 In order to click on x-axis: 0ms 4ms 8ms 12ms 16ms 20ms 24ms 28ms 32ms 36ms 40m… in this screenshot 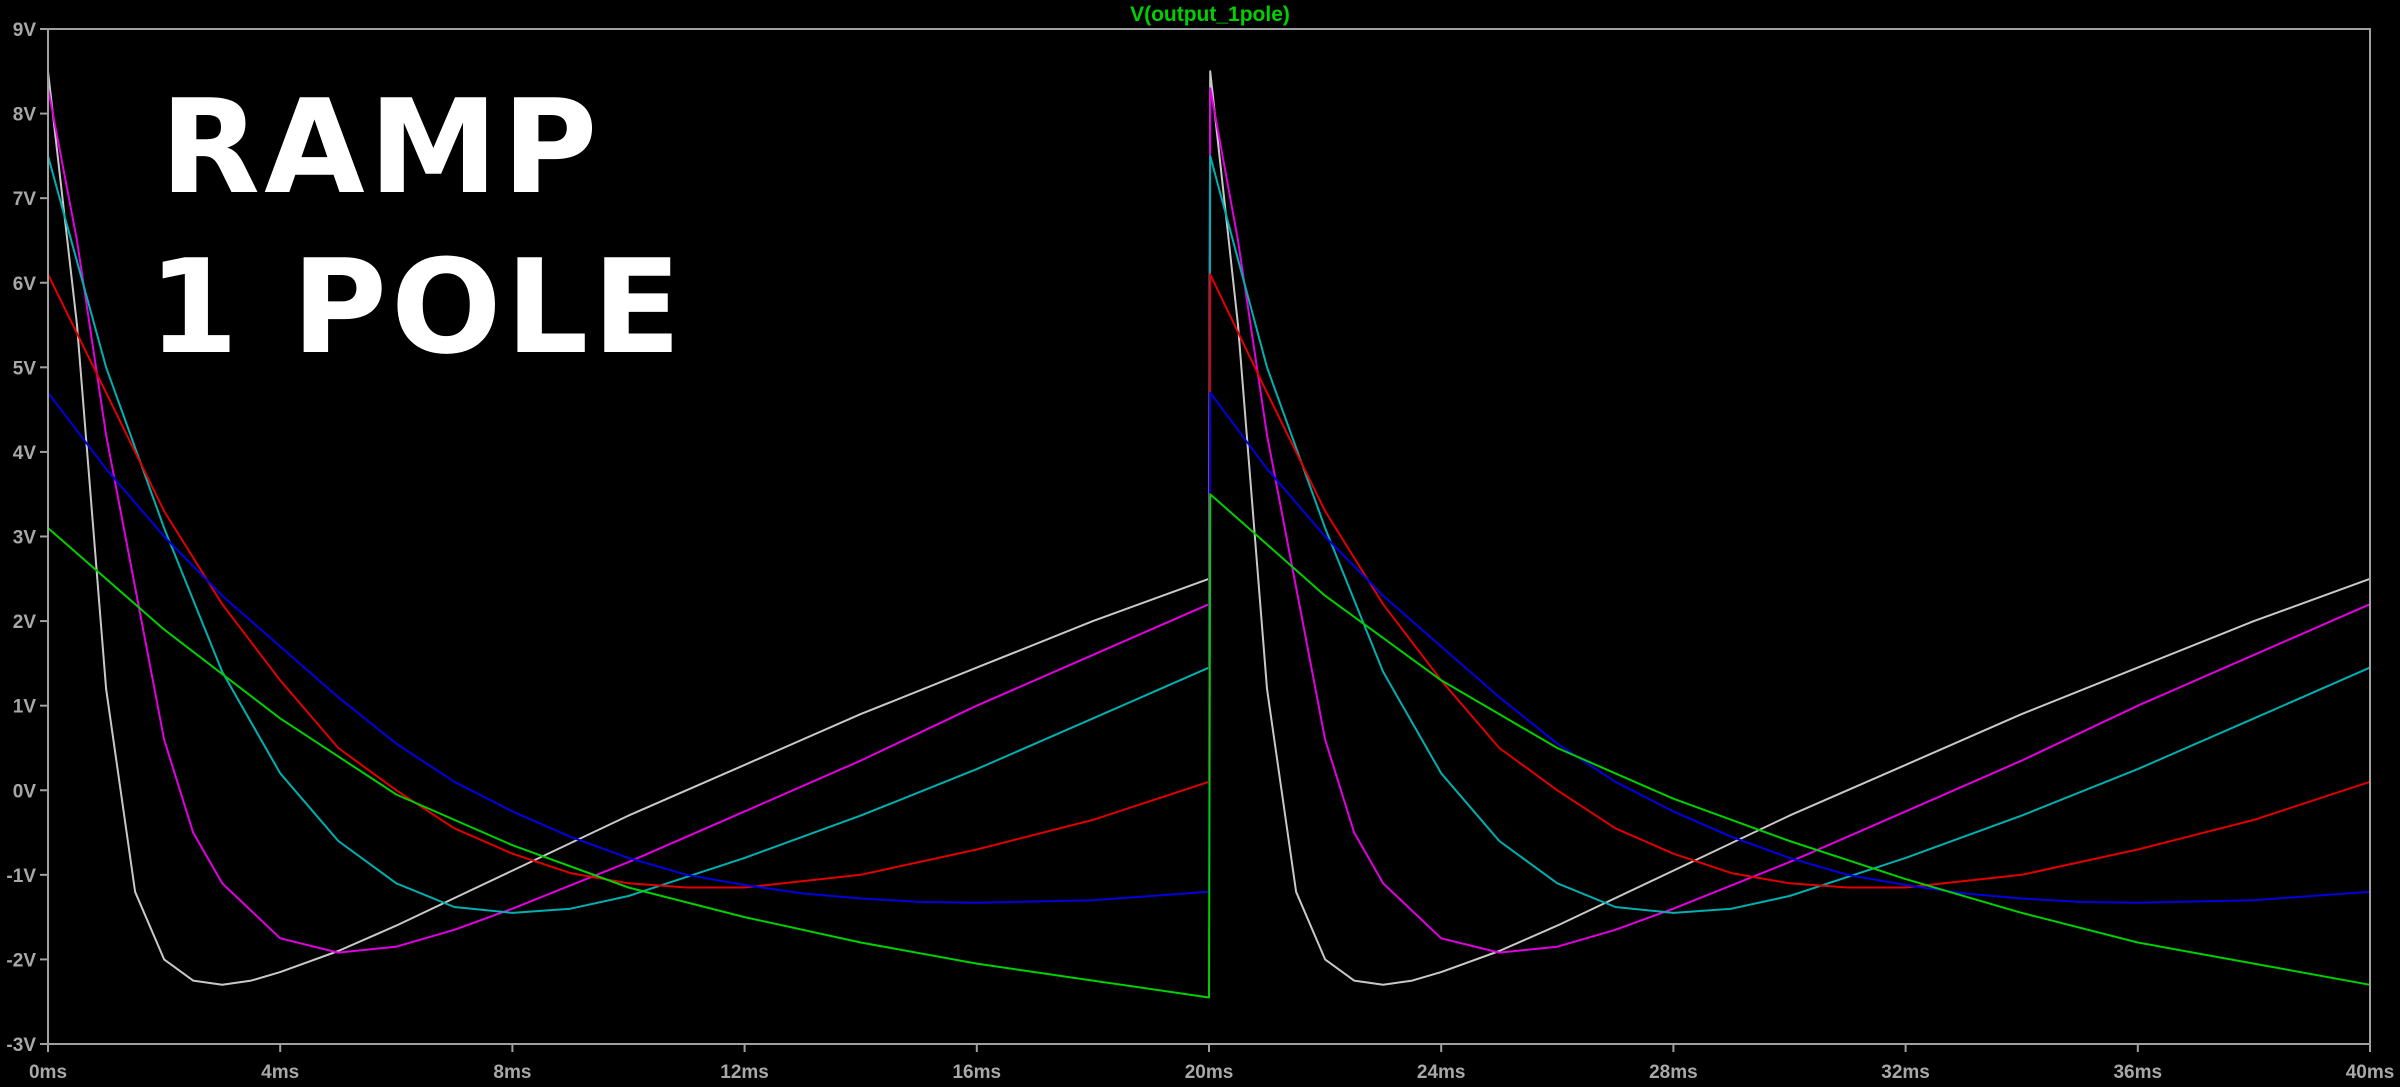, I will do `click(1211, 1063)`.